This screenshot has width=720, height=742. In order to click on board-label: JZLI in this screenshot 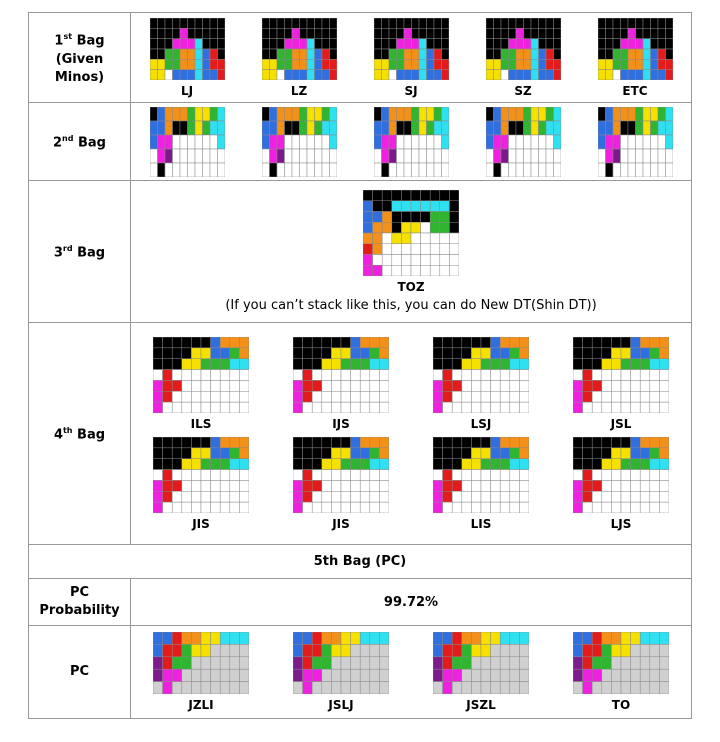, I will do `click(201, 705)`.